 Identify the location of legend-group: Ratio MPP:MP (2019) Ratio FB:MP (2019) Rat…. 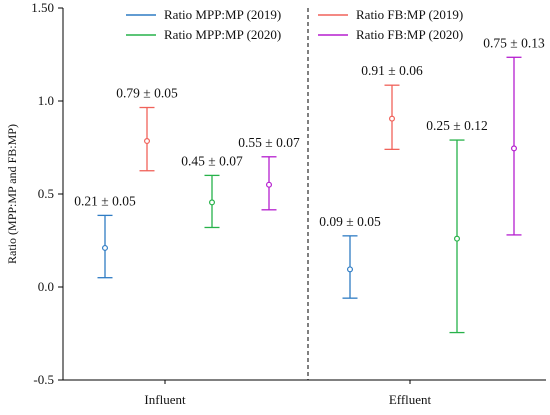
(294, 24).